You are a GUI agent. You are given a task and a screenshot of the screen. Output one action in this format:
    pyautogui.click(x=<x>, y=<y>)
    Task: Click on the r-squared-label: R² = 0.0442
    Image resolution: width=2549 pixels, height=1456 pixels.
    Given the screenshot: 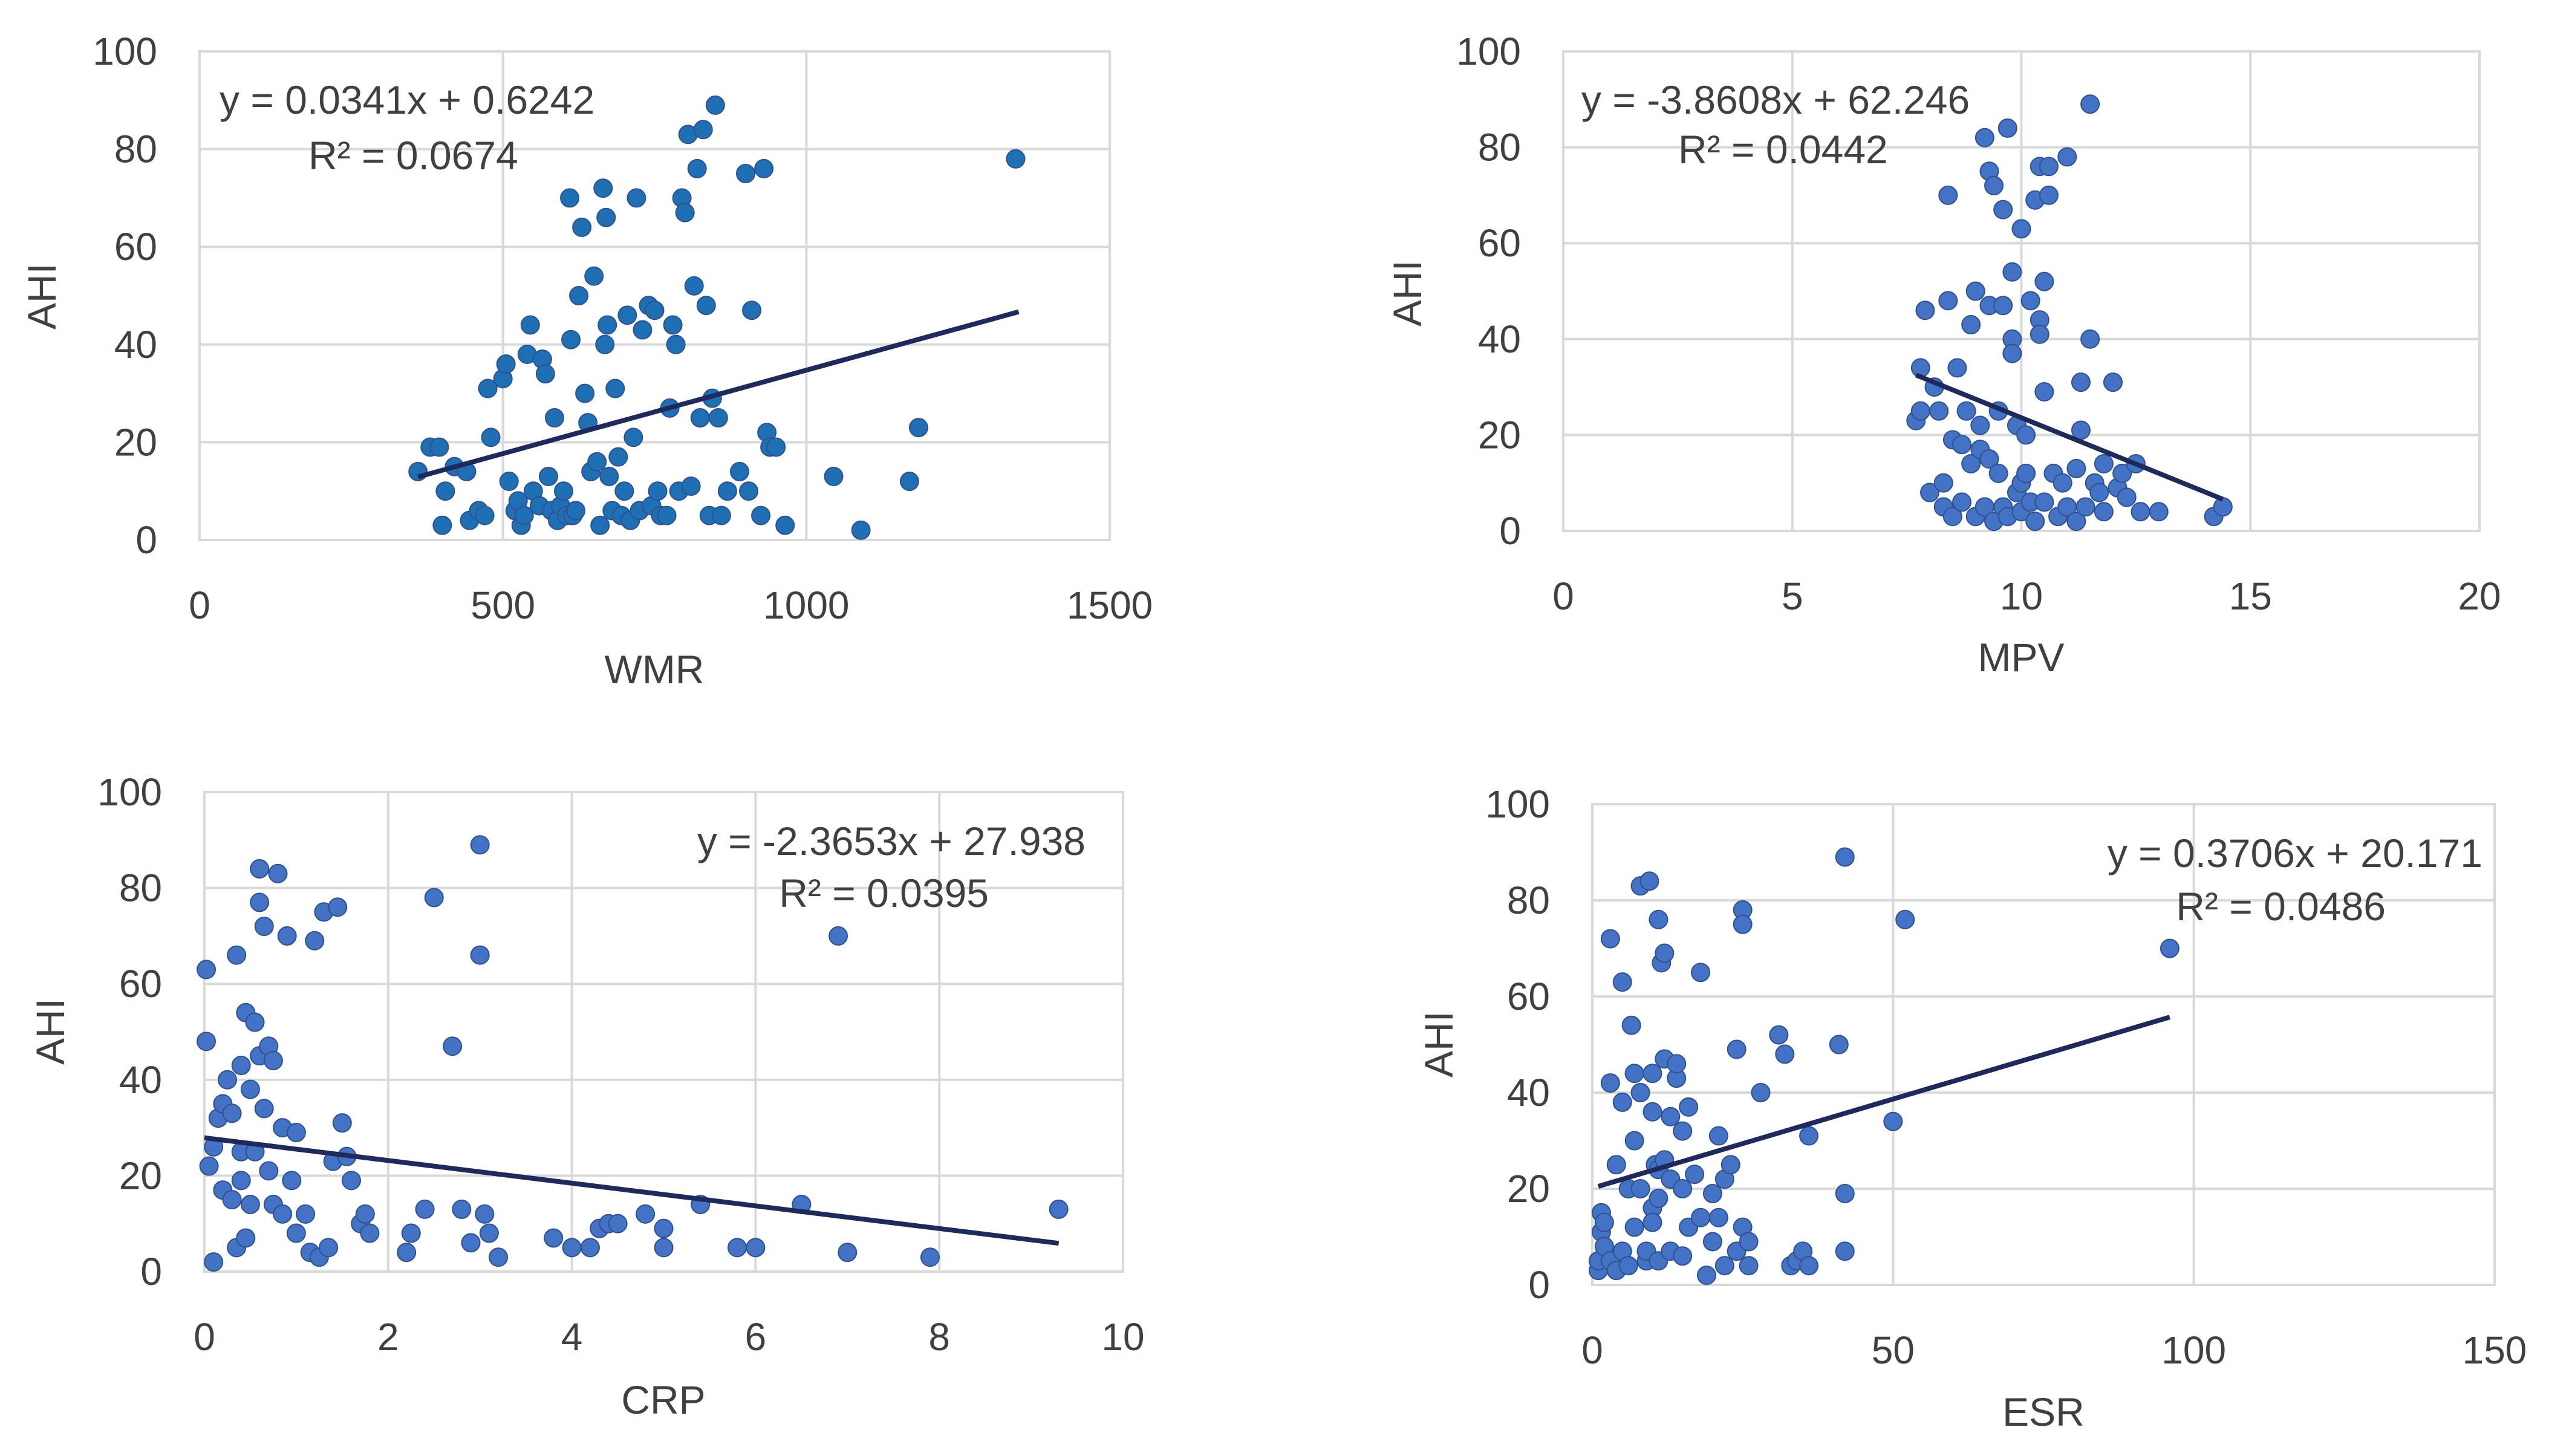 What is the action you would take?
    pyautogui.click(x=1783, y=149)
    